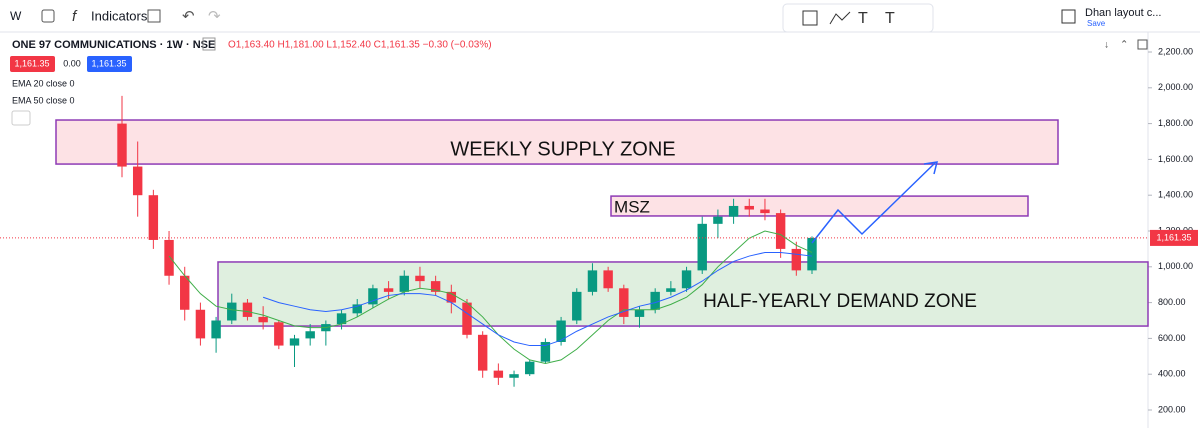 The height and width of the screenshot is (433, 1200). Describe the element at coordinates (119, 15) in the screenshot. I see `indicators-button: Indicators` at that location.